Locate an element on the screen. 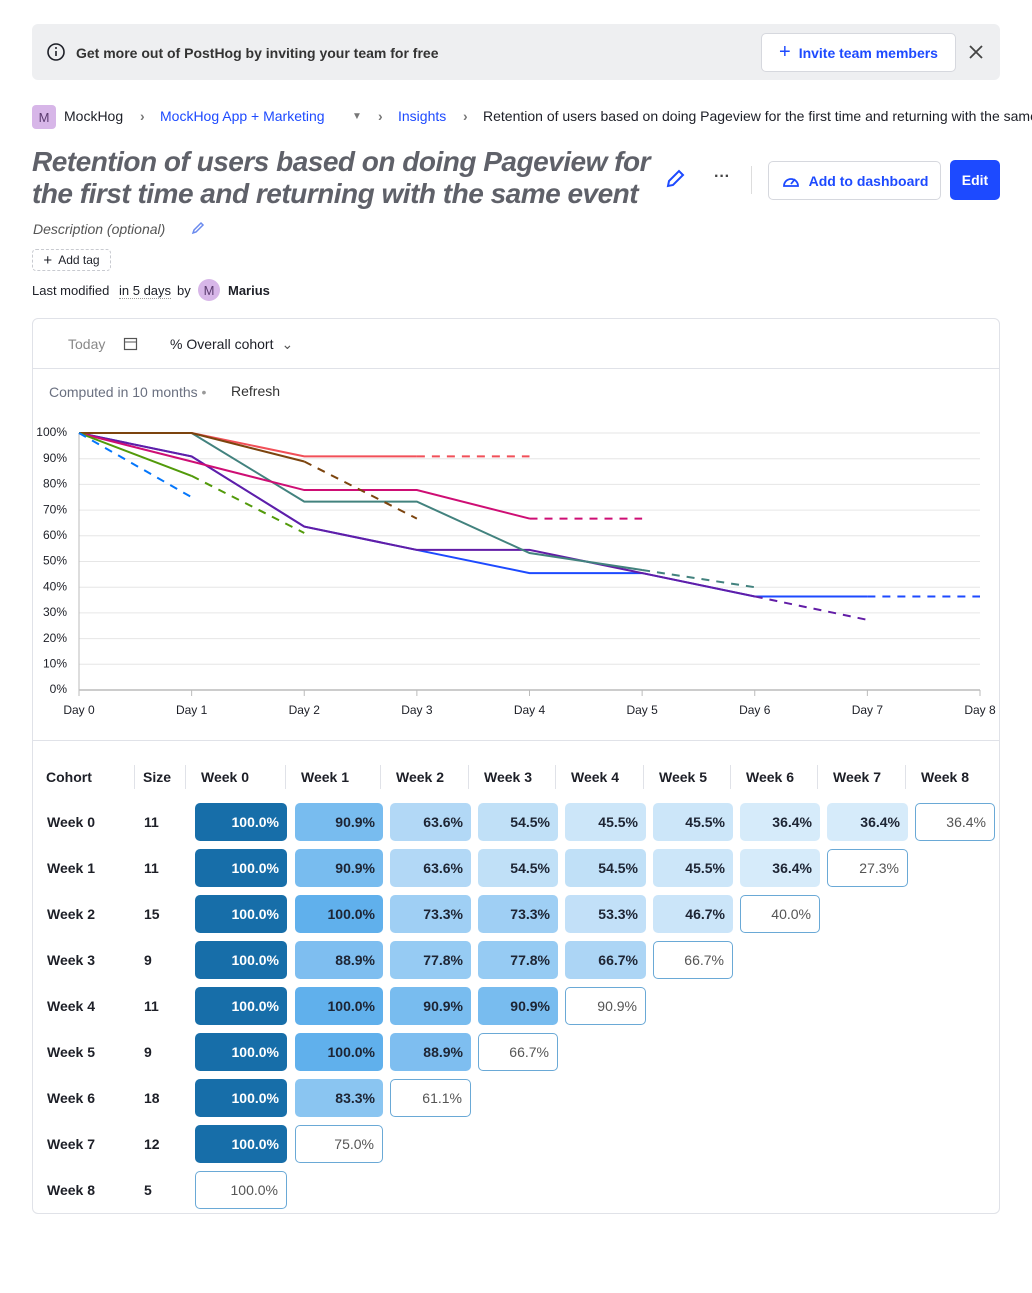 The image size is (1032, 1293). y-tick-label: 80% is located at coordinates (55, 484).